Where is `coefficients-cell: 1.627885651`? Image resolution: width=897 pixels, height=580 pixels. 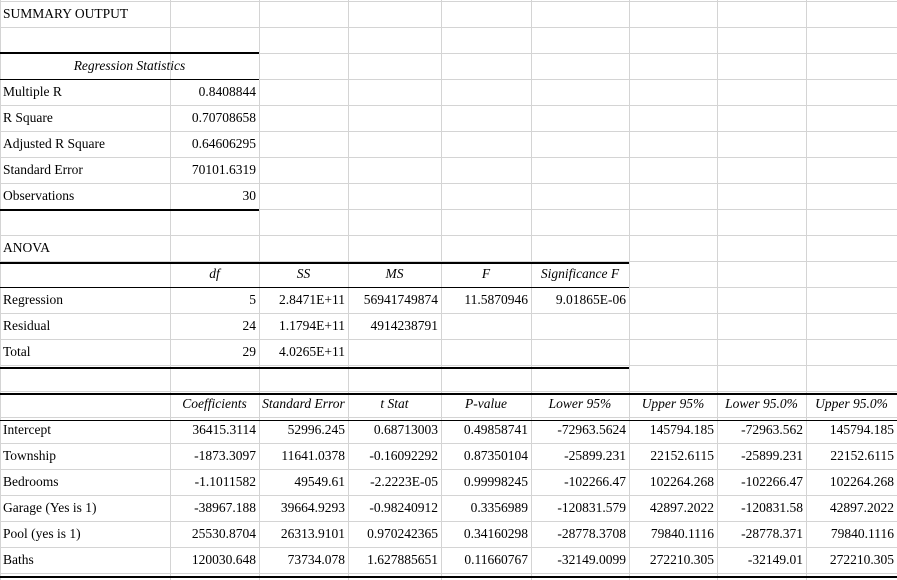 coefficients-cell: 1.627885651 is located at coordinates (402, 559).